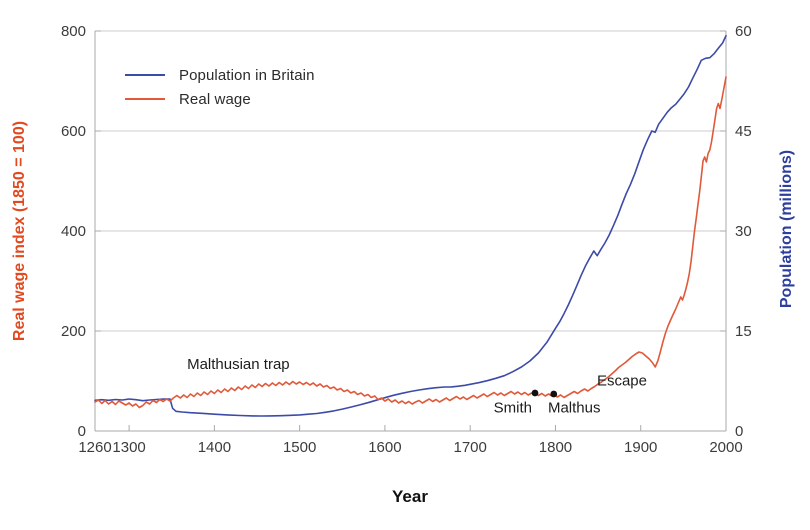  Describe the element at coordinates (214, 447) in the screenshot. I see `x-tick-label: 1400` at that location.